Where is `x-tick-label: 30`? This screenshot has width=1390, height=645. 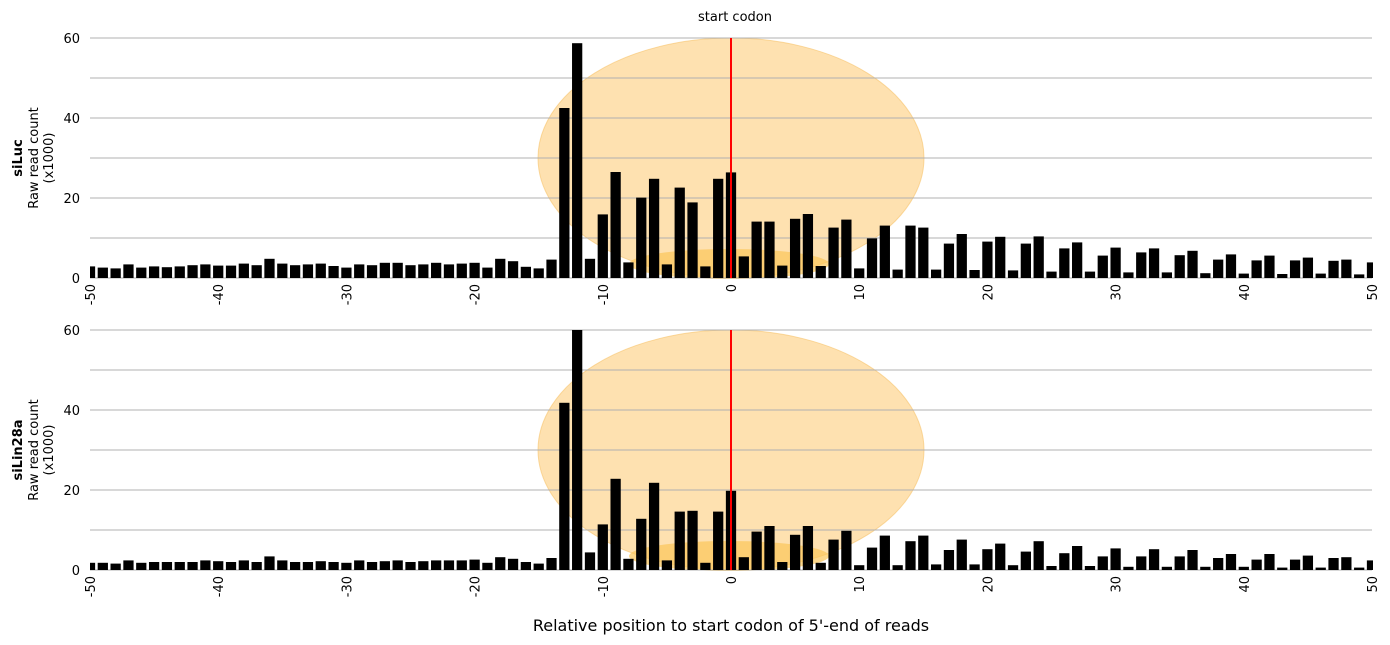
x-tick-label: 30 is located at coordinates (1117, 292).